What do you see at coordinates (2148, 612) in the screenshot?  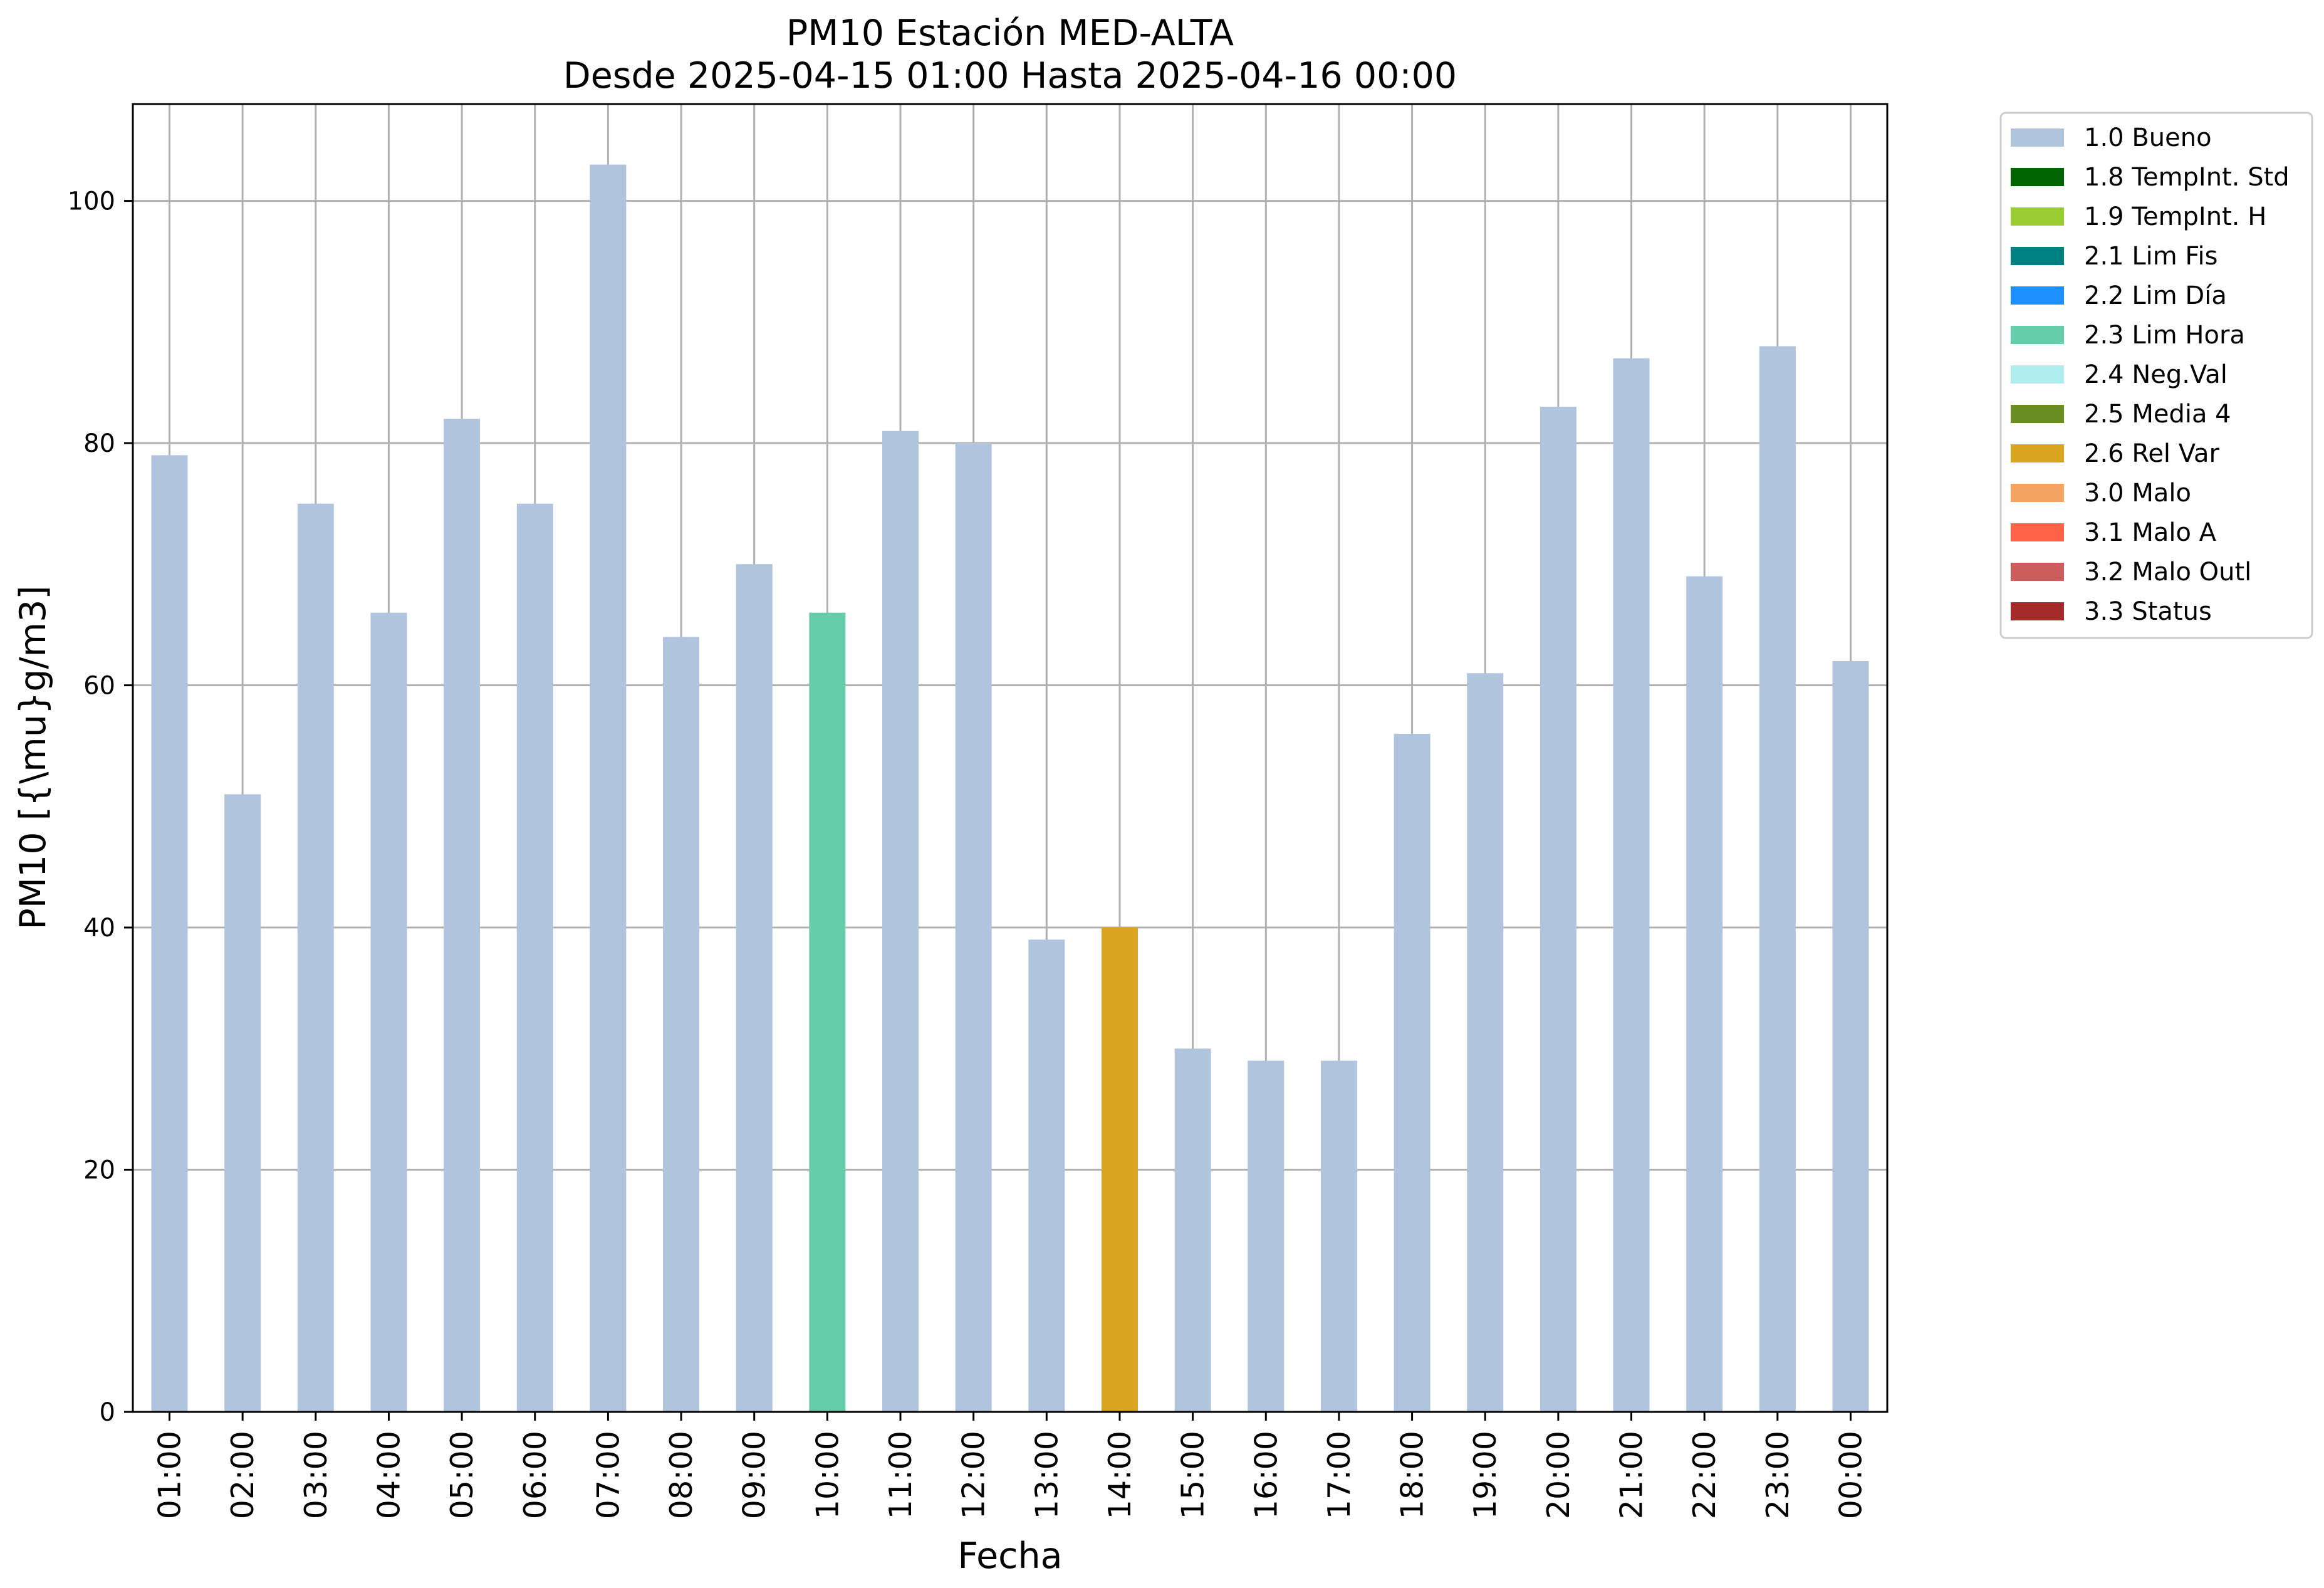 I see `legend-label: 3.3 Status` at bounding box center [2148, 612].